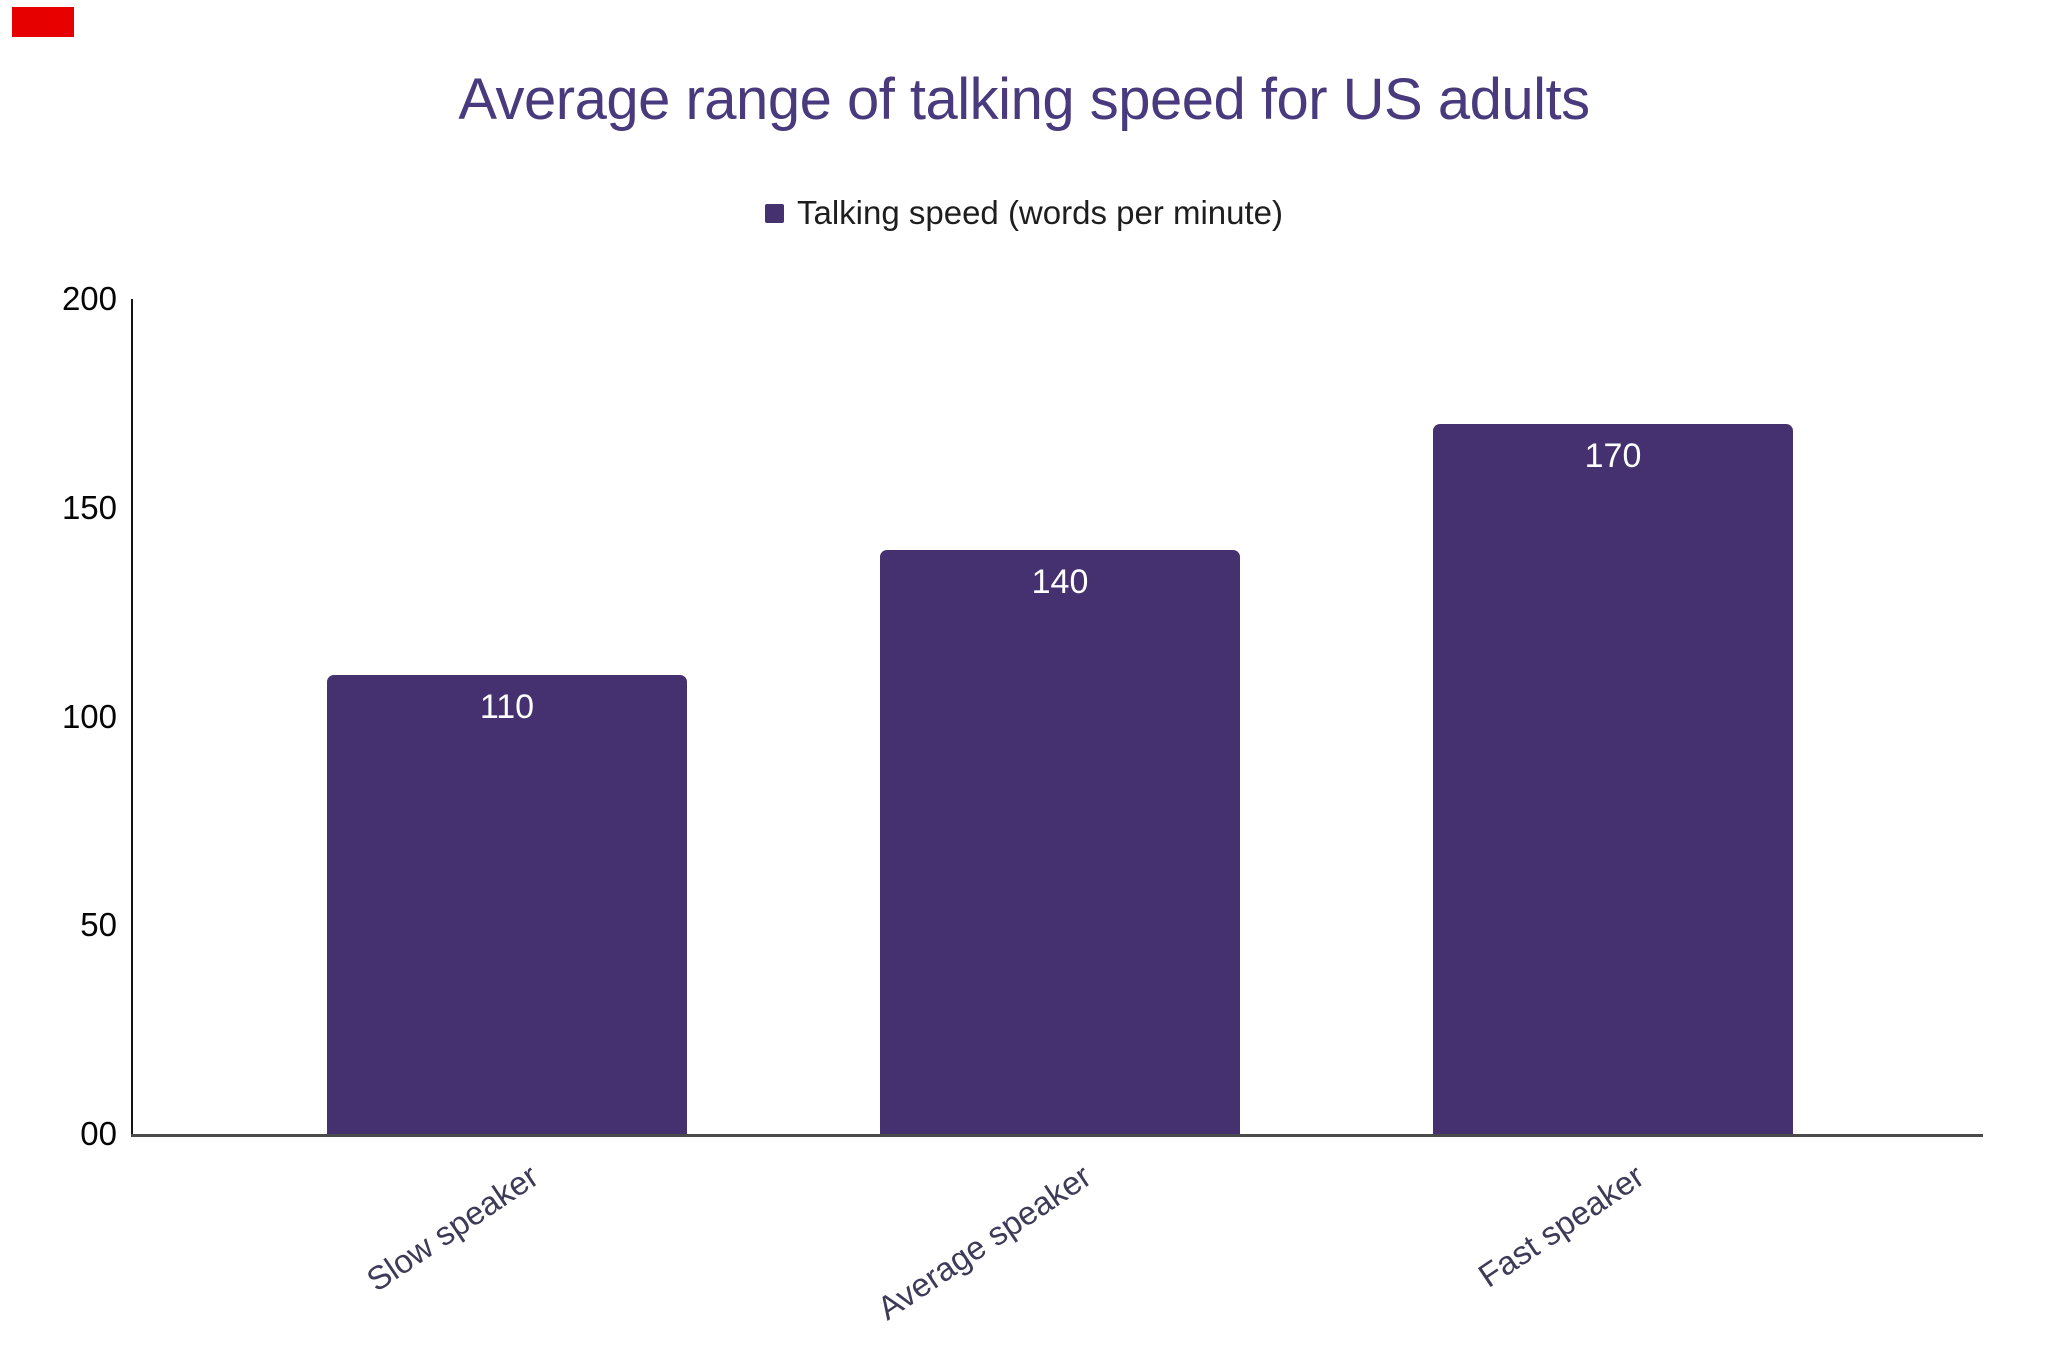 The image size is (2048, 1365). I want to click on y-tick-label: 50, so click(98, 925).